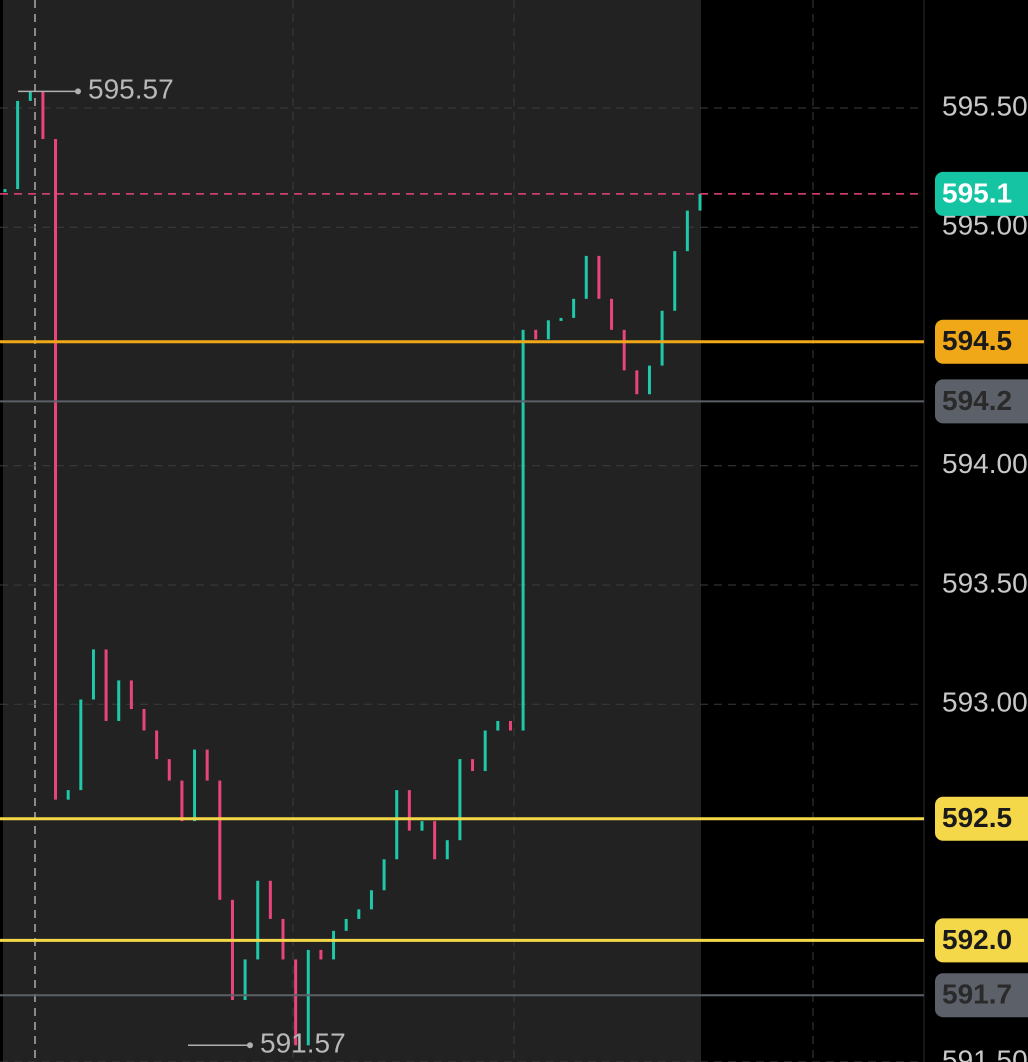  What do you see at coordinates (977, 817) in the screenshot?
I see `price-line-label: 592.5` at bounding box center [977, 817].